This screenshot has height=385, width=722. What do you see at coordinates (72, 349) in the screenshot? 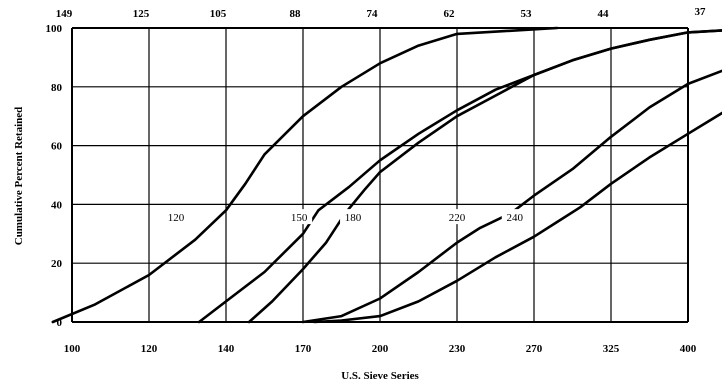
I see `x-tick-label: 100` at bounding box center [72, 349].